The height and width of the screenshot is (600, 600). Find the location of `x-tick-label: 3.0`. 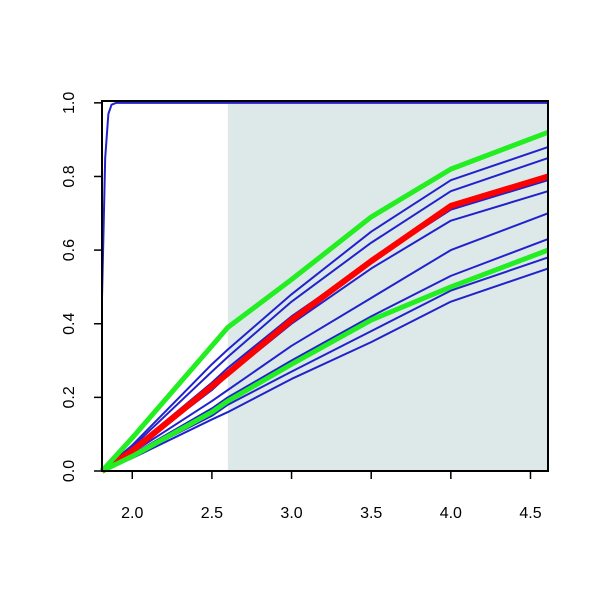

x-tick-label: 3.0 is located at coordinates (291, 513).